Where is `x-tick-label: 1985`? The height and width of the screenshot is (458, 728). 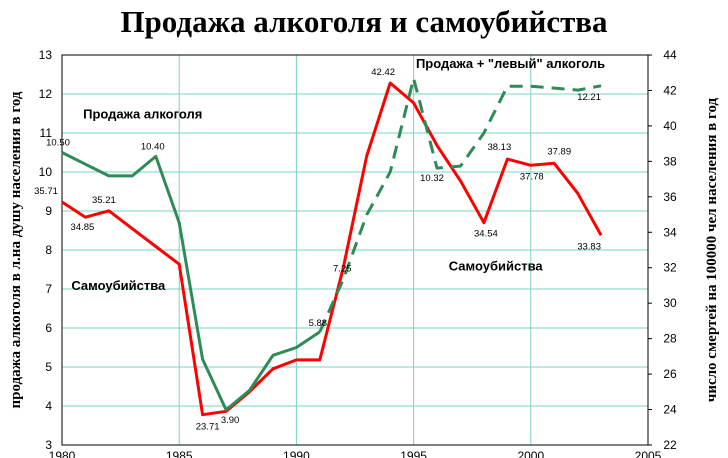
x-tick-label: 1985 is located at coordinates (179, 453).